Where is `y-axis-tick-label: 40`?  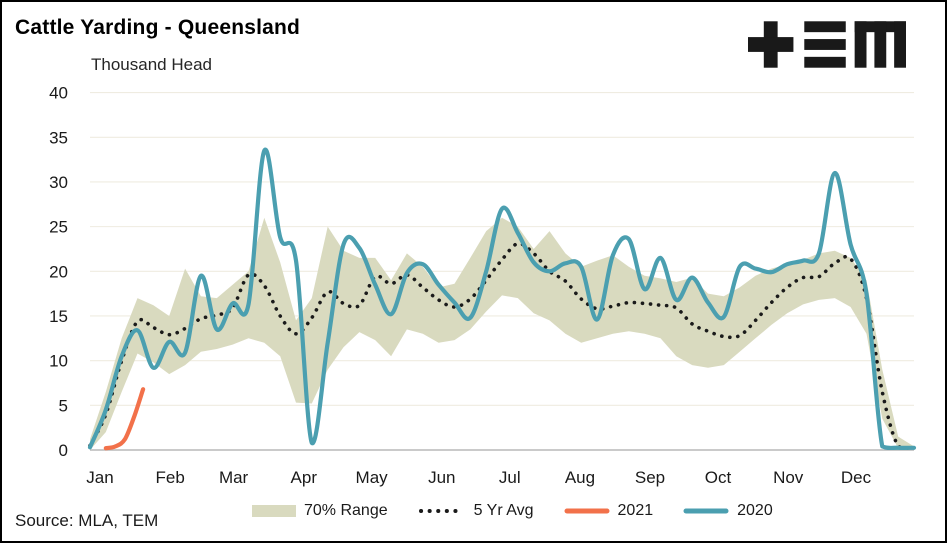
y-axis-tick-label: 40 is located at coordinates (58, 93).